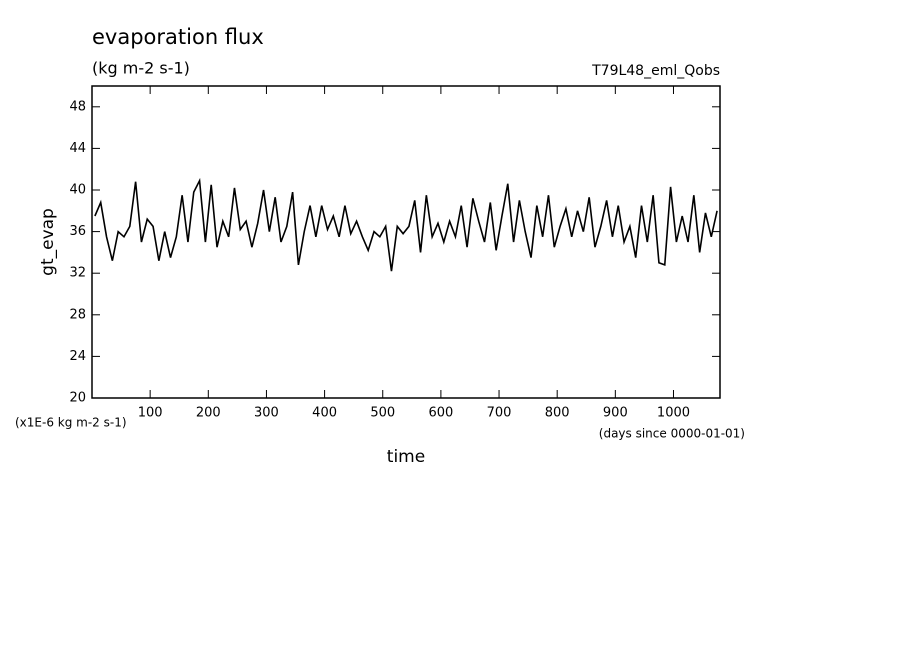 The height and width of the screenshot is (654, 904). I want to click on run-label: T79L48_eml_Qobs, so click(655, 71).